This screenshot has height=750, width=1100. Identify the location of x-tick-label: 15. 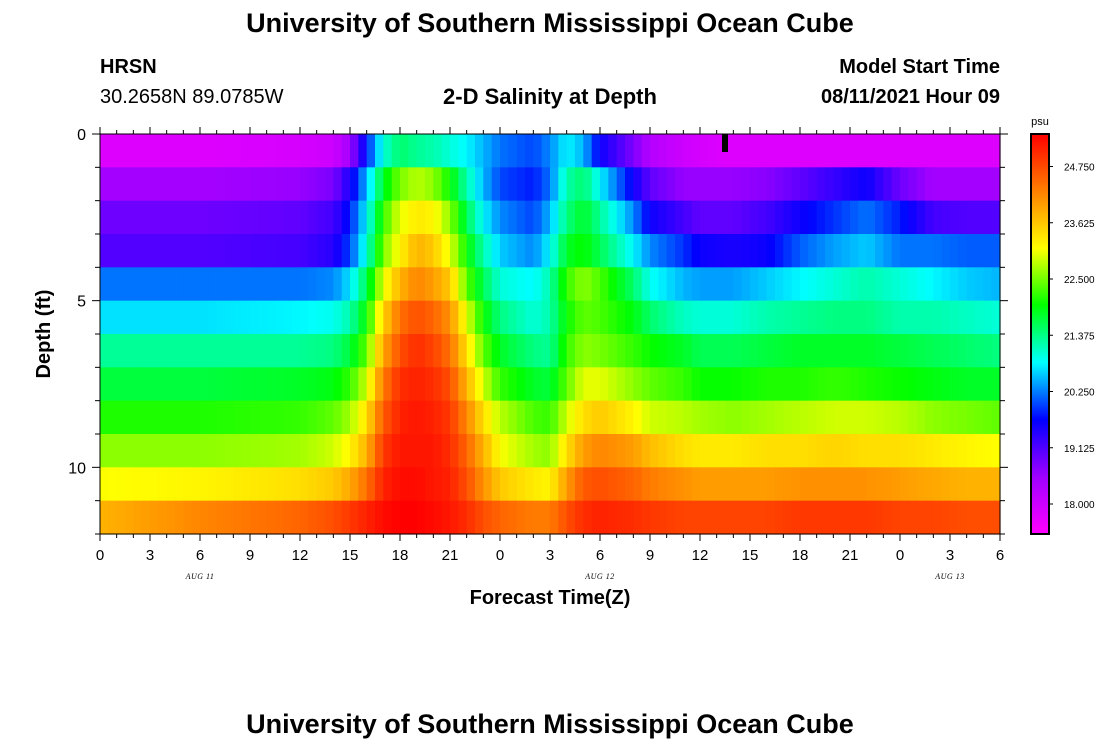
(350, 555).